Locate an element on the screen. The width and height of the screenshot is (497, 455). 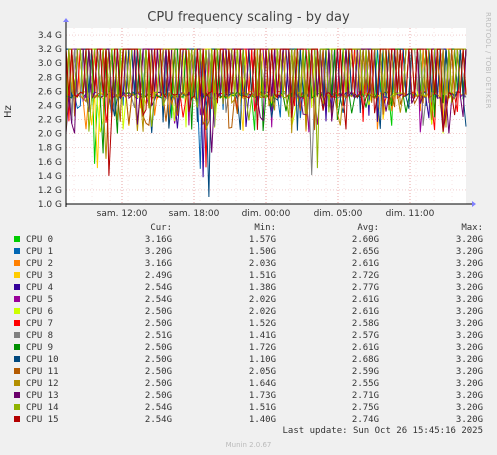
legend-row: CPU 11 2.50G 2.05G 2.59G 3.20G is located at coordinates (248, 372).